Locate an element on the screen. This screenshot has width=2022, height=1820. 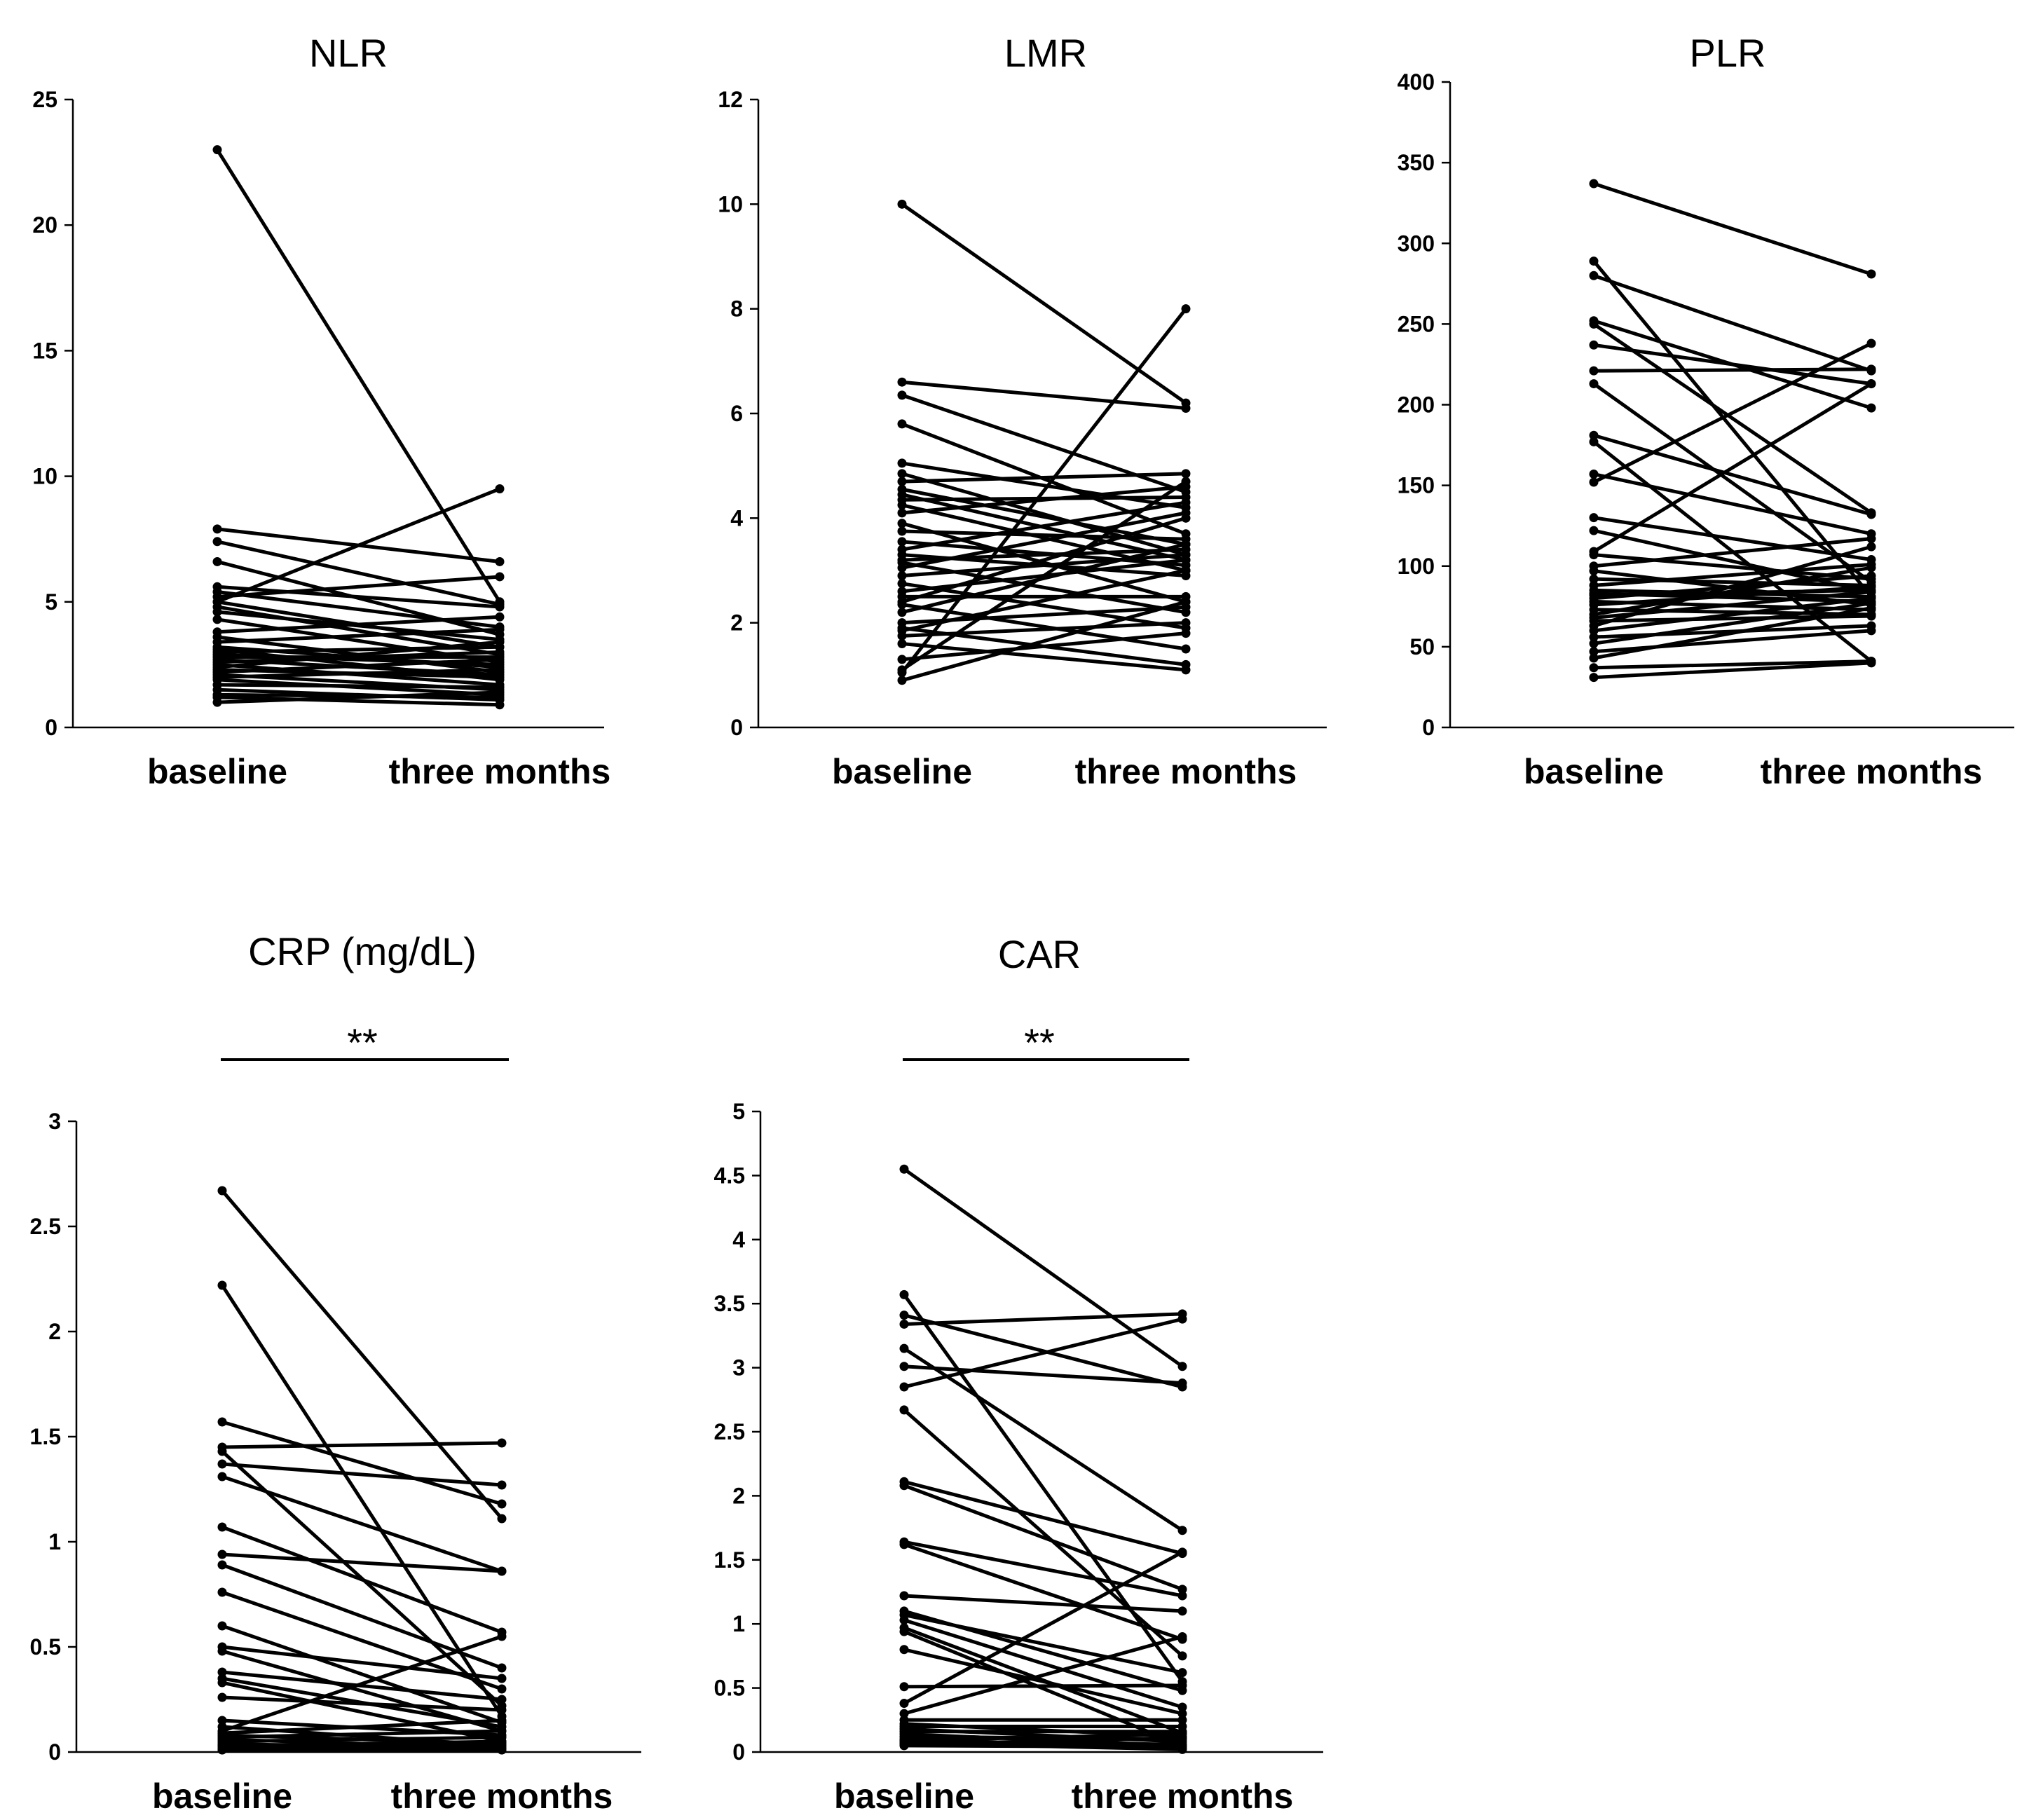
y-tick-label: 5 is located at coordinates (51, 602).